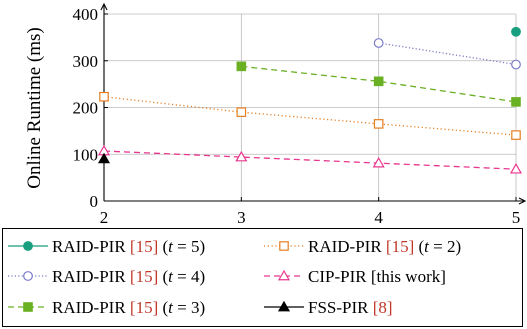 This screenshot has height=329, width=527. I want to click on legend-item: RAID-PIR [15] (t = 3), so click(106, 307).